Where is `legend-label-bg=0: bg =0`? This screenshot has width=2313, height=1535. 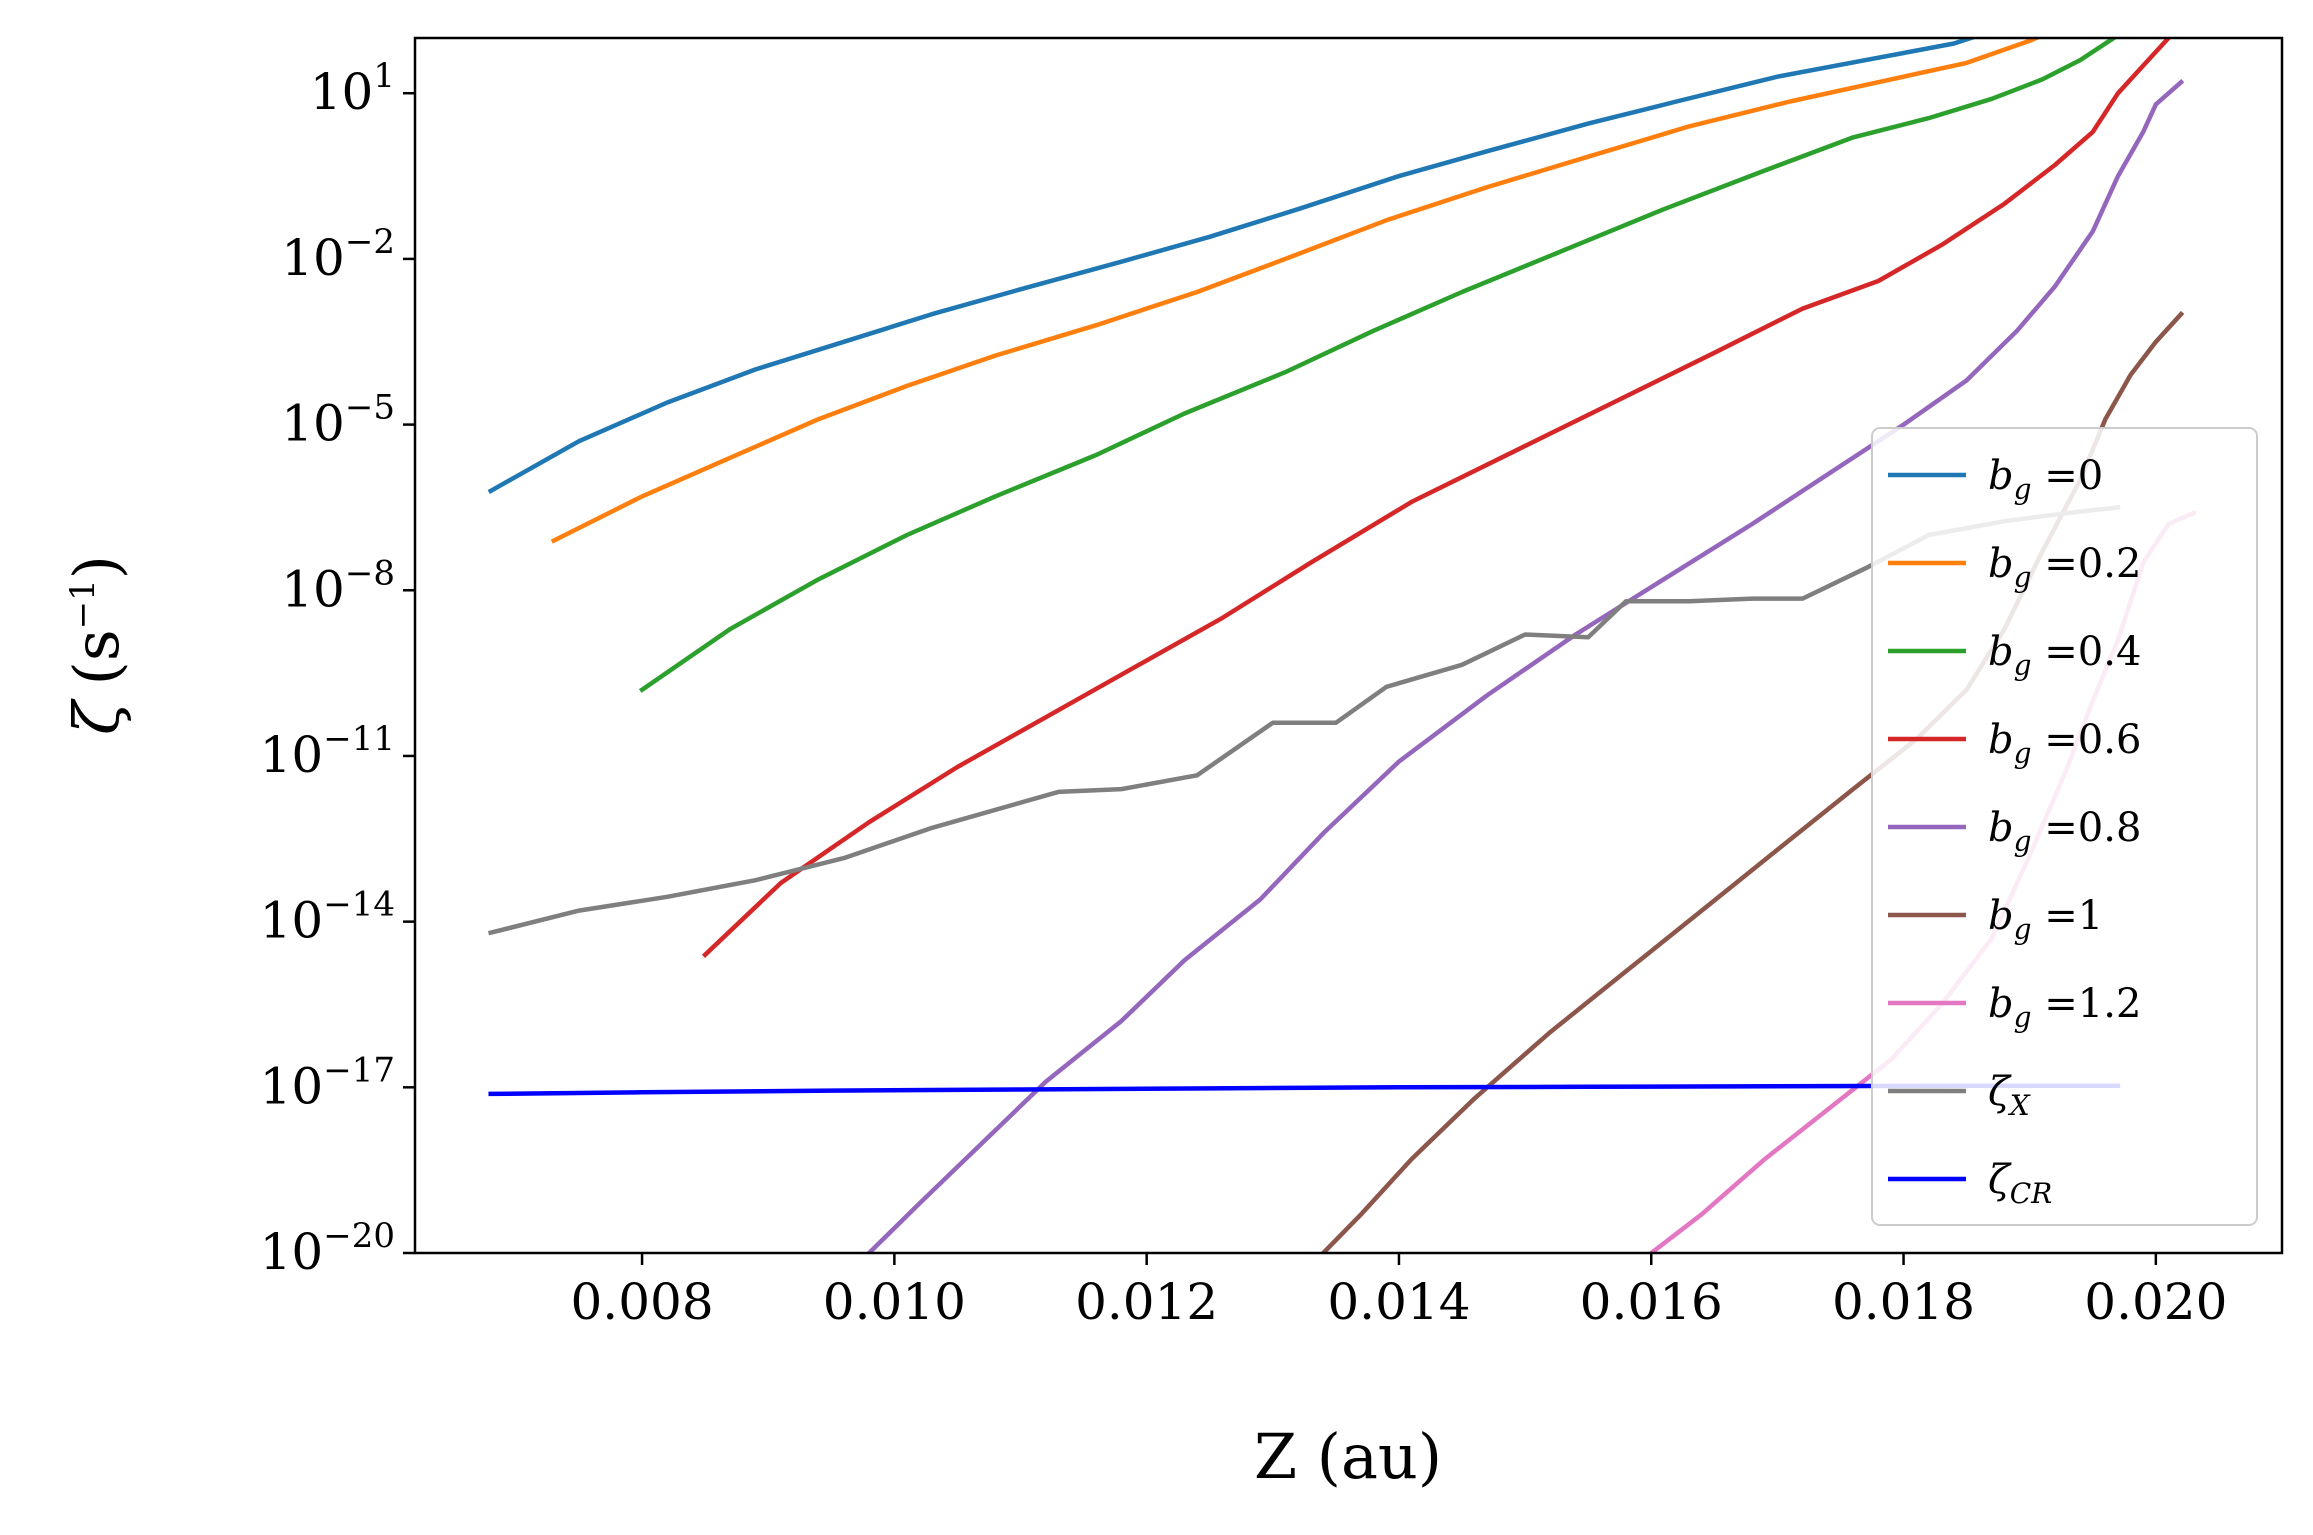
legend-label-bg=0: bg =0 is located at coordinates (2045, 479).